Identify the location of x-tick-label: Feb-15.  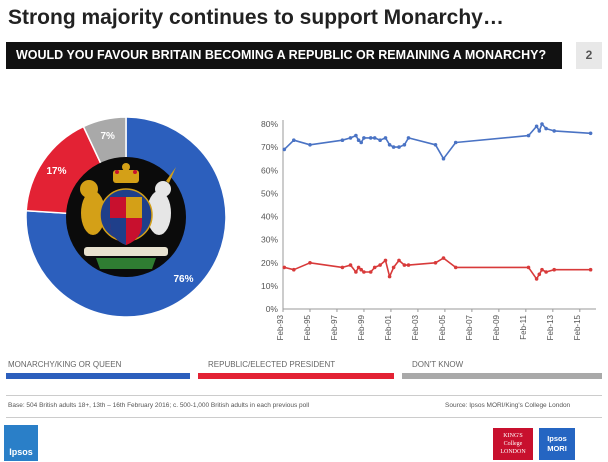
(577, 327).